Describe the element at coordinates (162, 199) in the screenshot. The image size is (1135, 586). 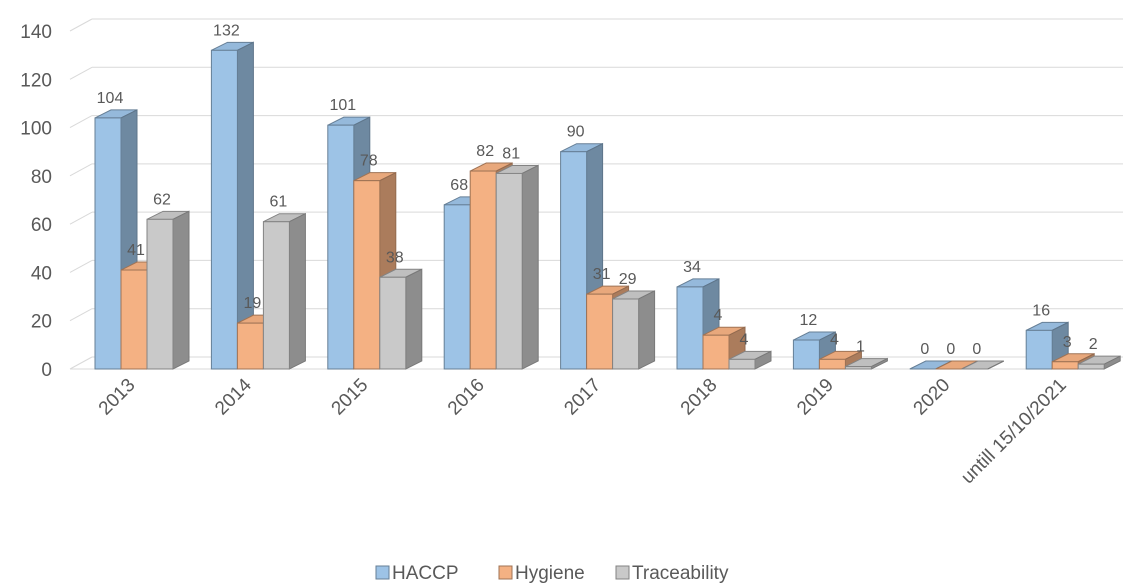
I see `data-label: 62` at that location.